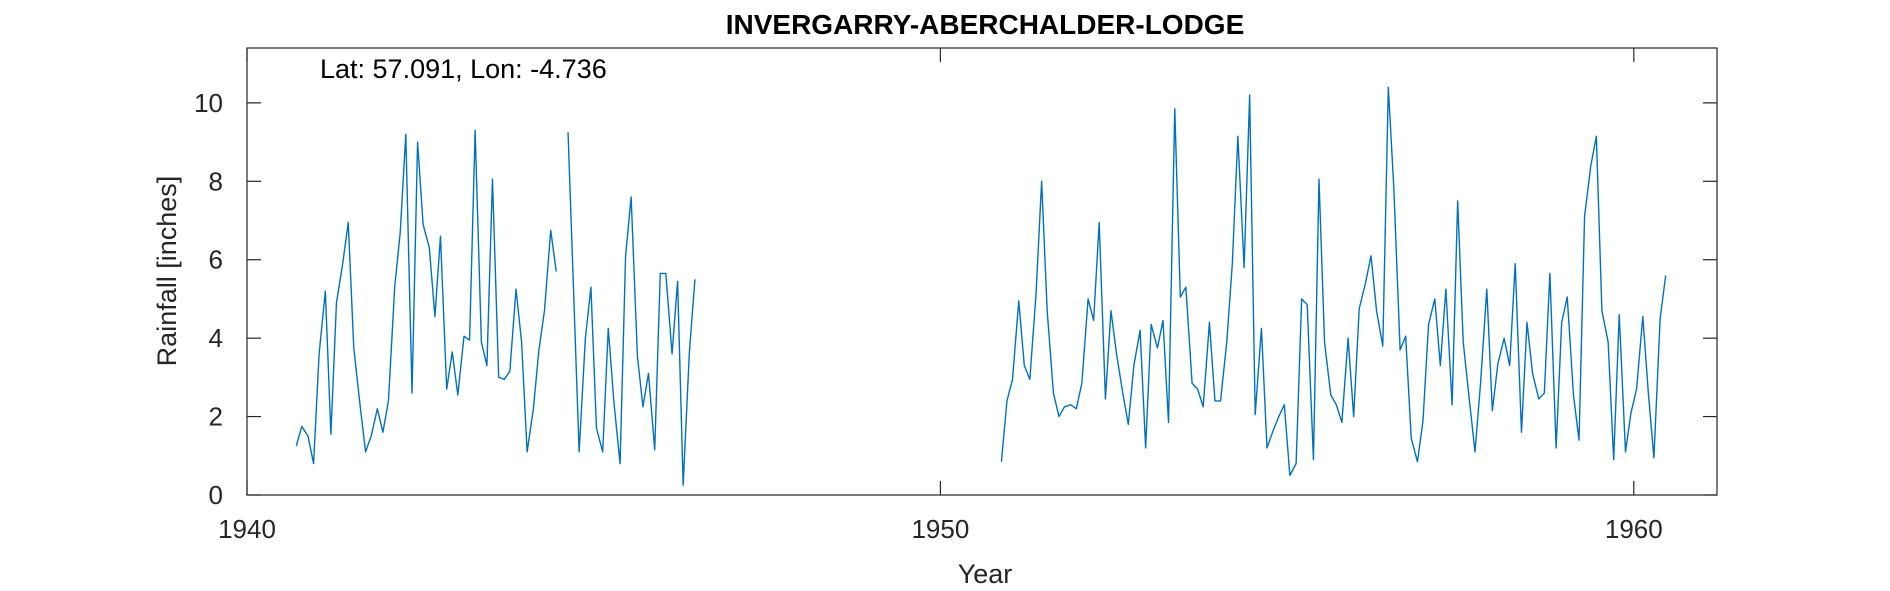  I want to click on y-axis-label: Rainfall [inches], so click(167, 271).